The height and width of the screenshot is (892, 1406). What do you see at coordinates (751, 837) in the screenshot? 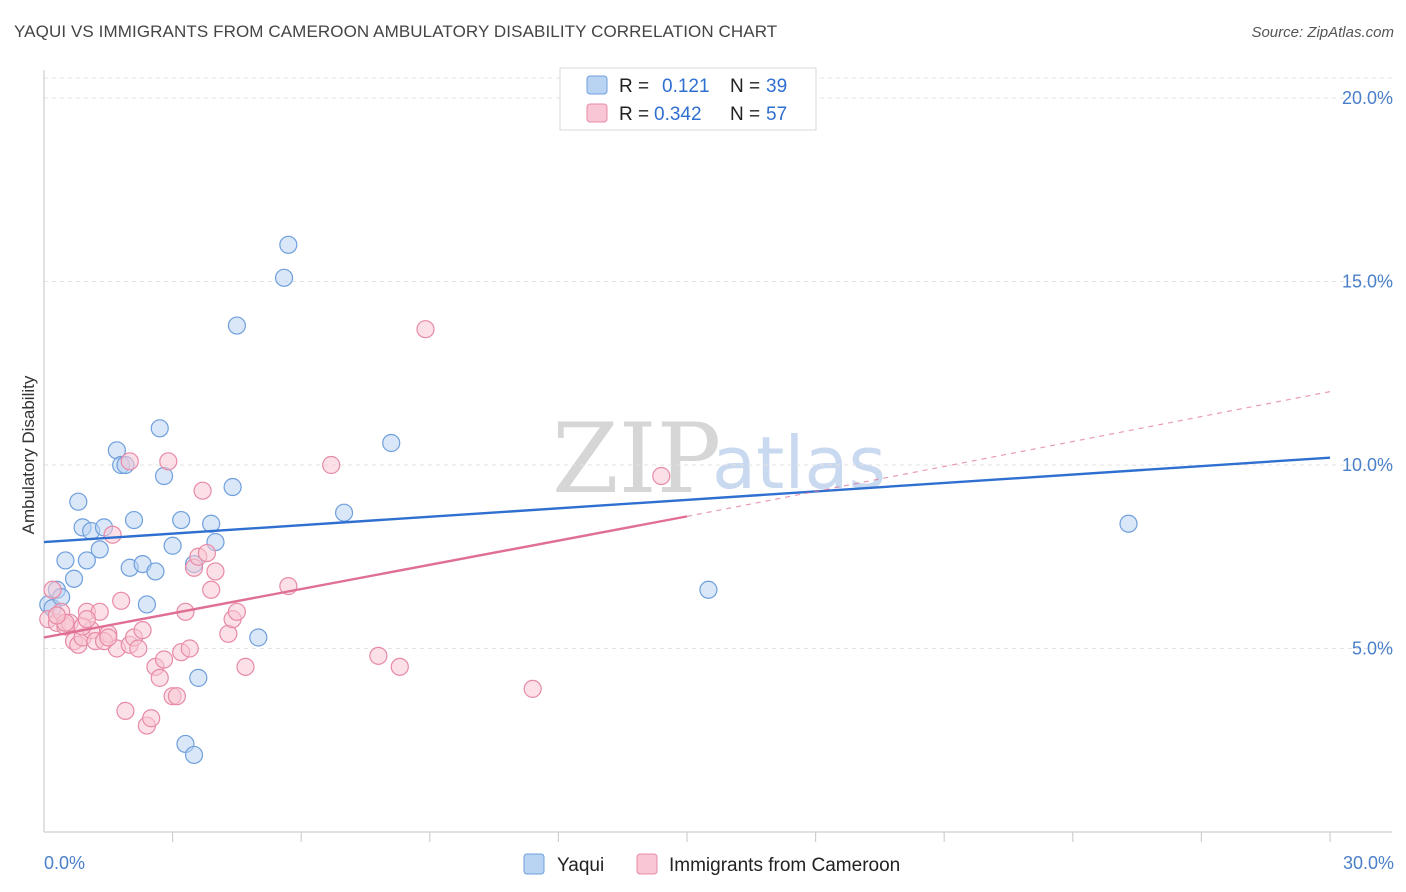
I see `x-ticks` at bounding box center [751, 837].